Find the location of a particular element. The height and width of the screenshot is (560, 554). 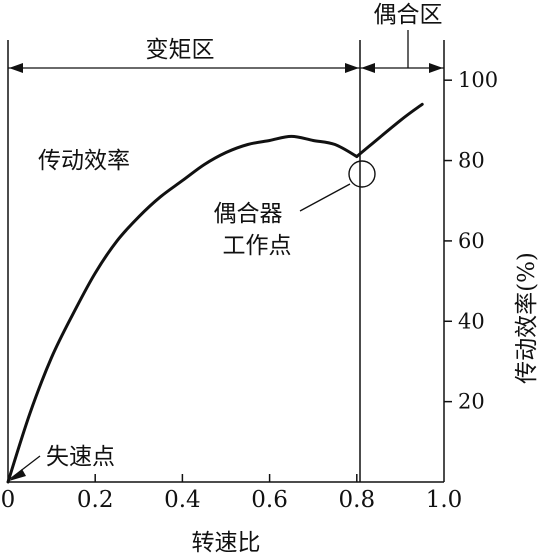

efficiency-curve-coupling-region is located at coordinates (389, 130).